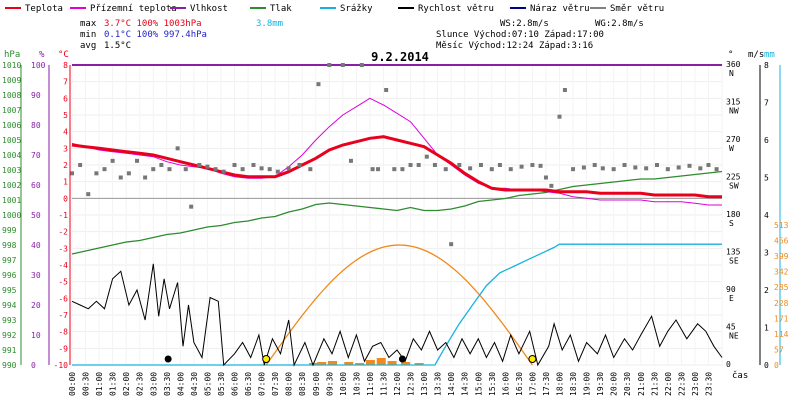  What do you see at coordinates (492, 384) in the screenshot?
I see `x-tick-label: 15:30` at bounding box center [492, 384].